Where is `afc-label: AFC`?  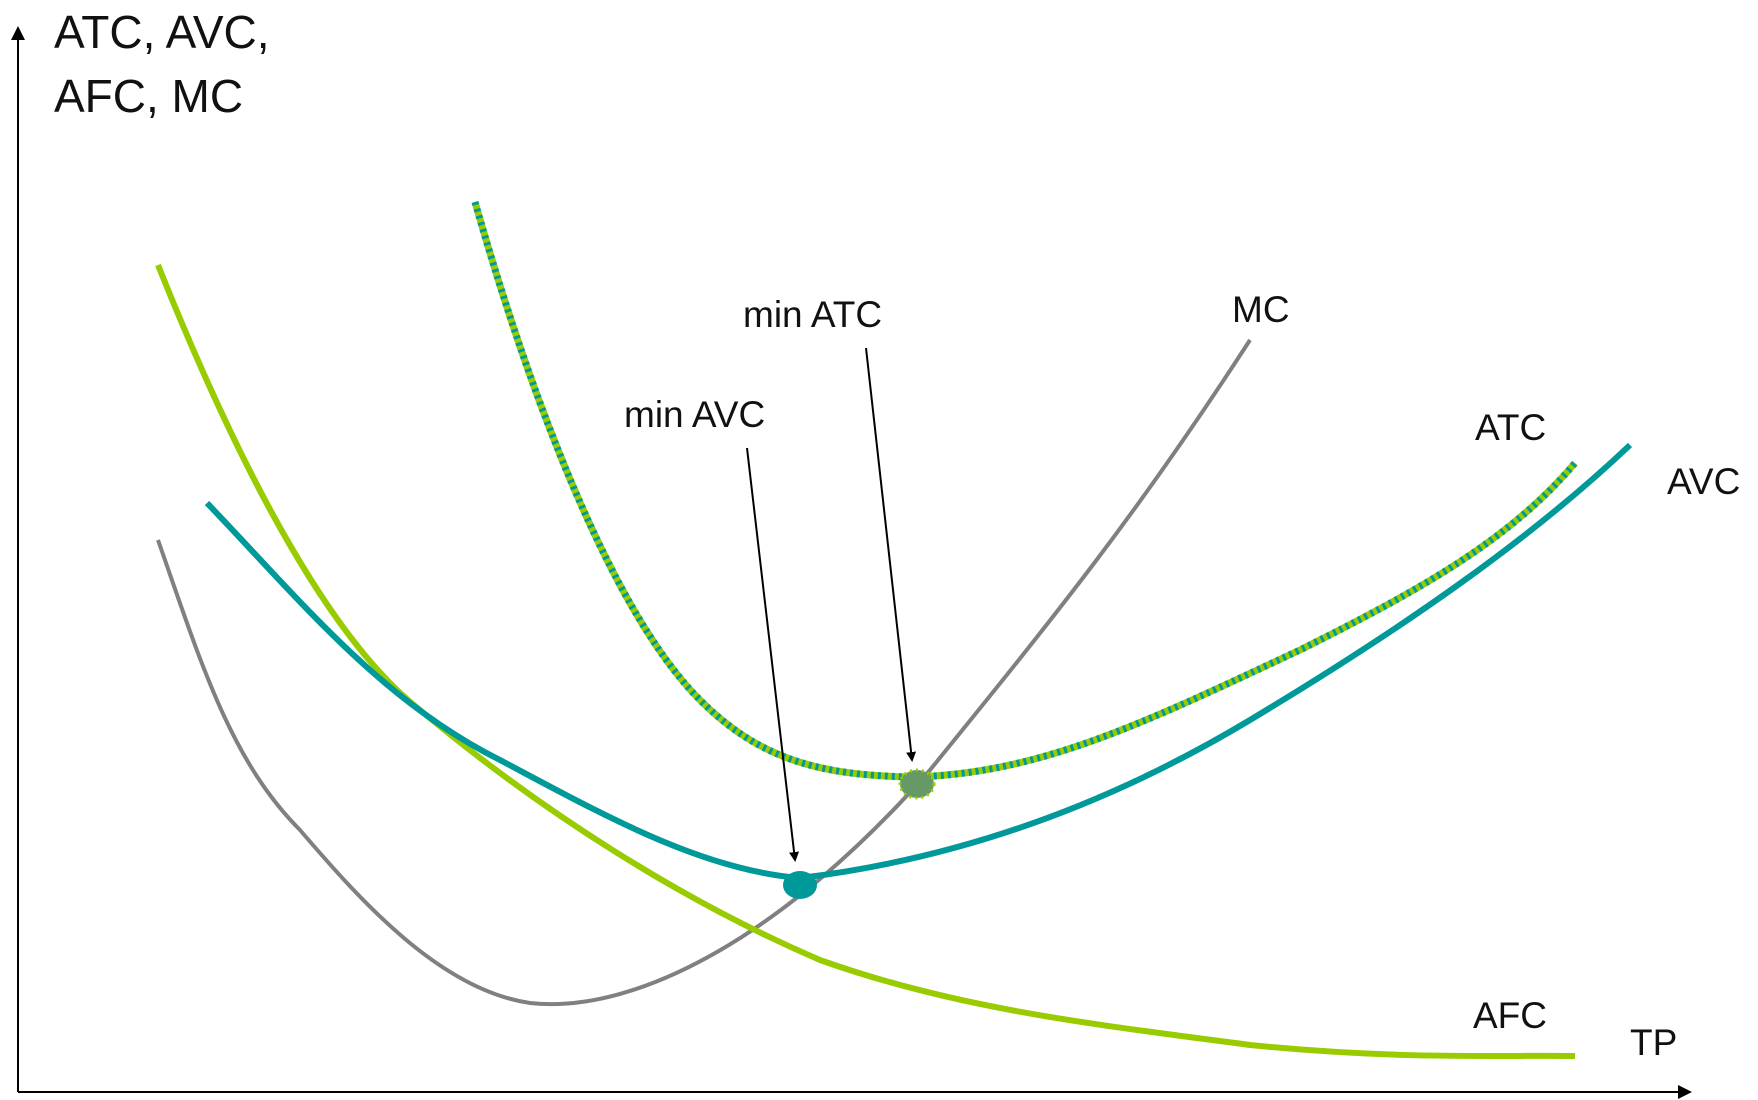 afc-label: AFC is located at coordinates (1510, 1015).